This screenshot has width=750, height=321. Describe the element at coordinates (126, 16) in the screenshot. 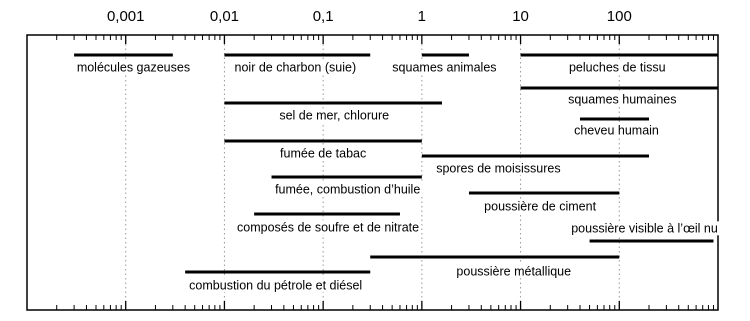

I see `x-tick-label: 0,001` at that location.